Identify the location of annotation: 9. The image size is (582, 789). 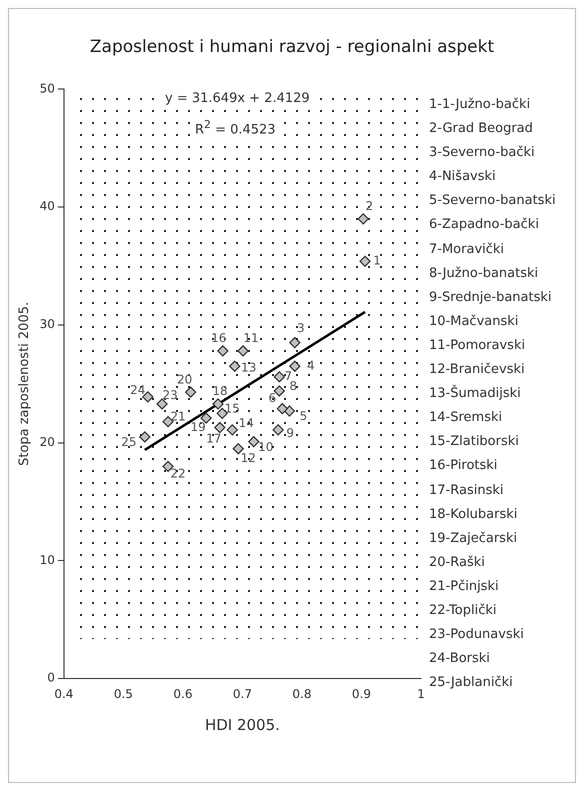
(290, 433).